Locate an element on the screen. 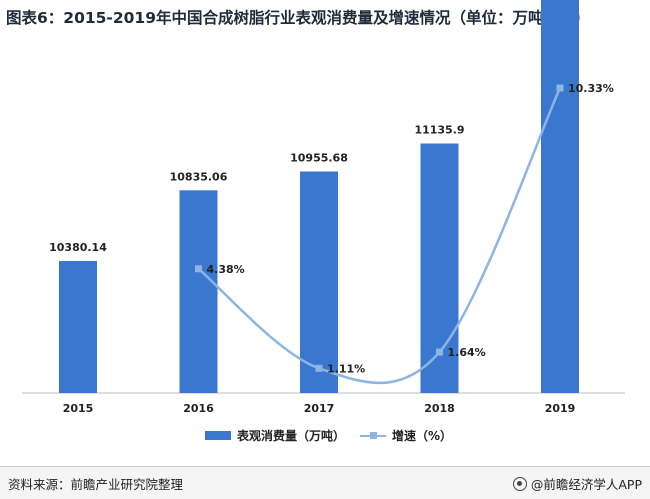 The height and width of the screenshot is (499, 650). legend-swatch-line is located at coordinates (373, 435).